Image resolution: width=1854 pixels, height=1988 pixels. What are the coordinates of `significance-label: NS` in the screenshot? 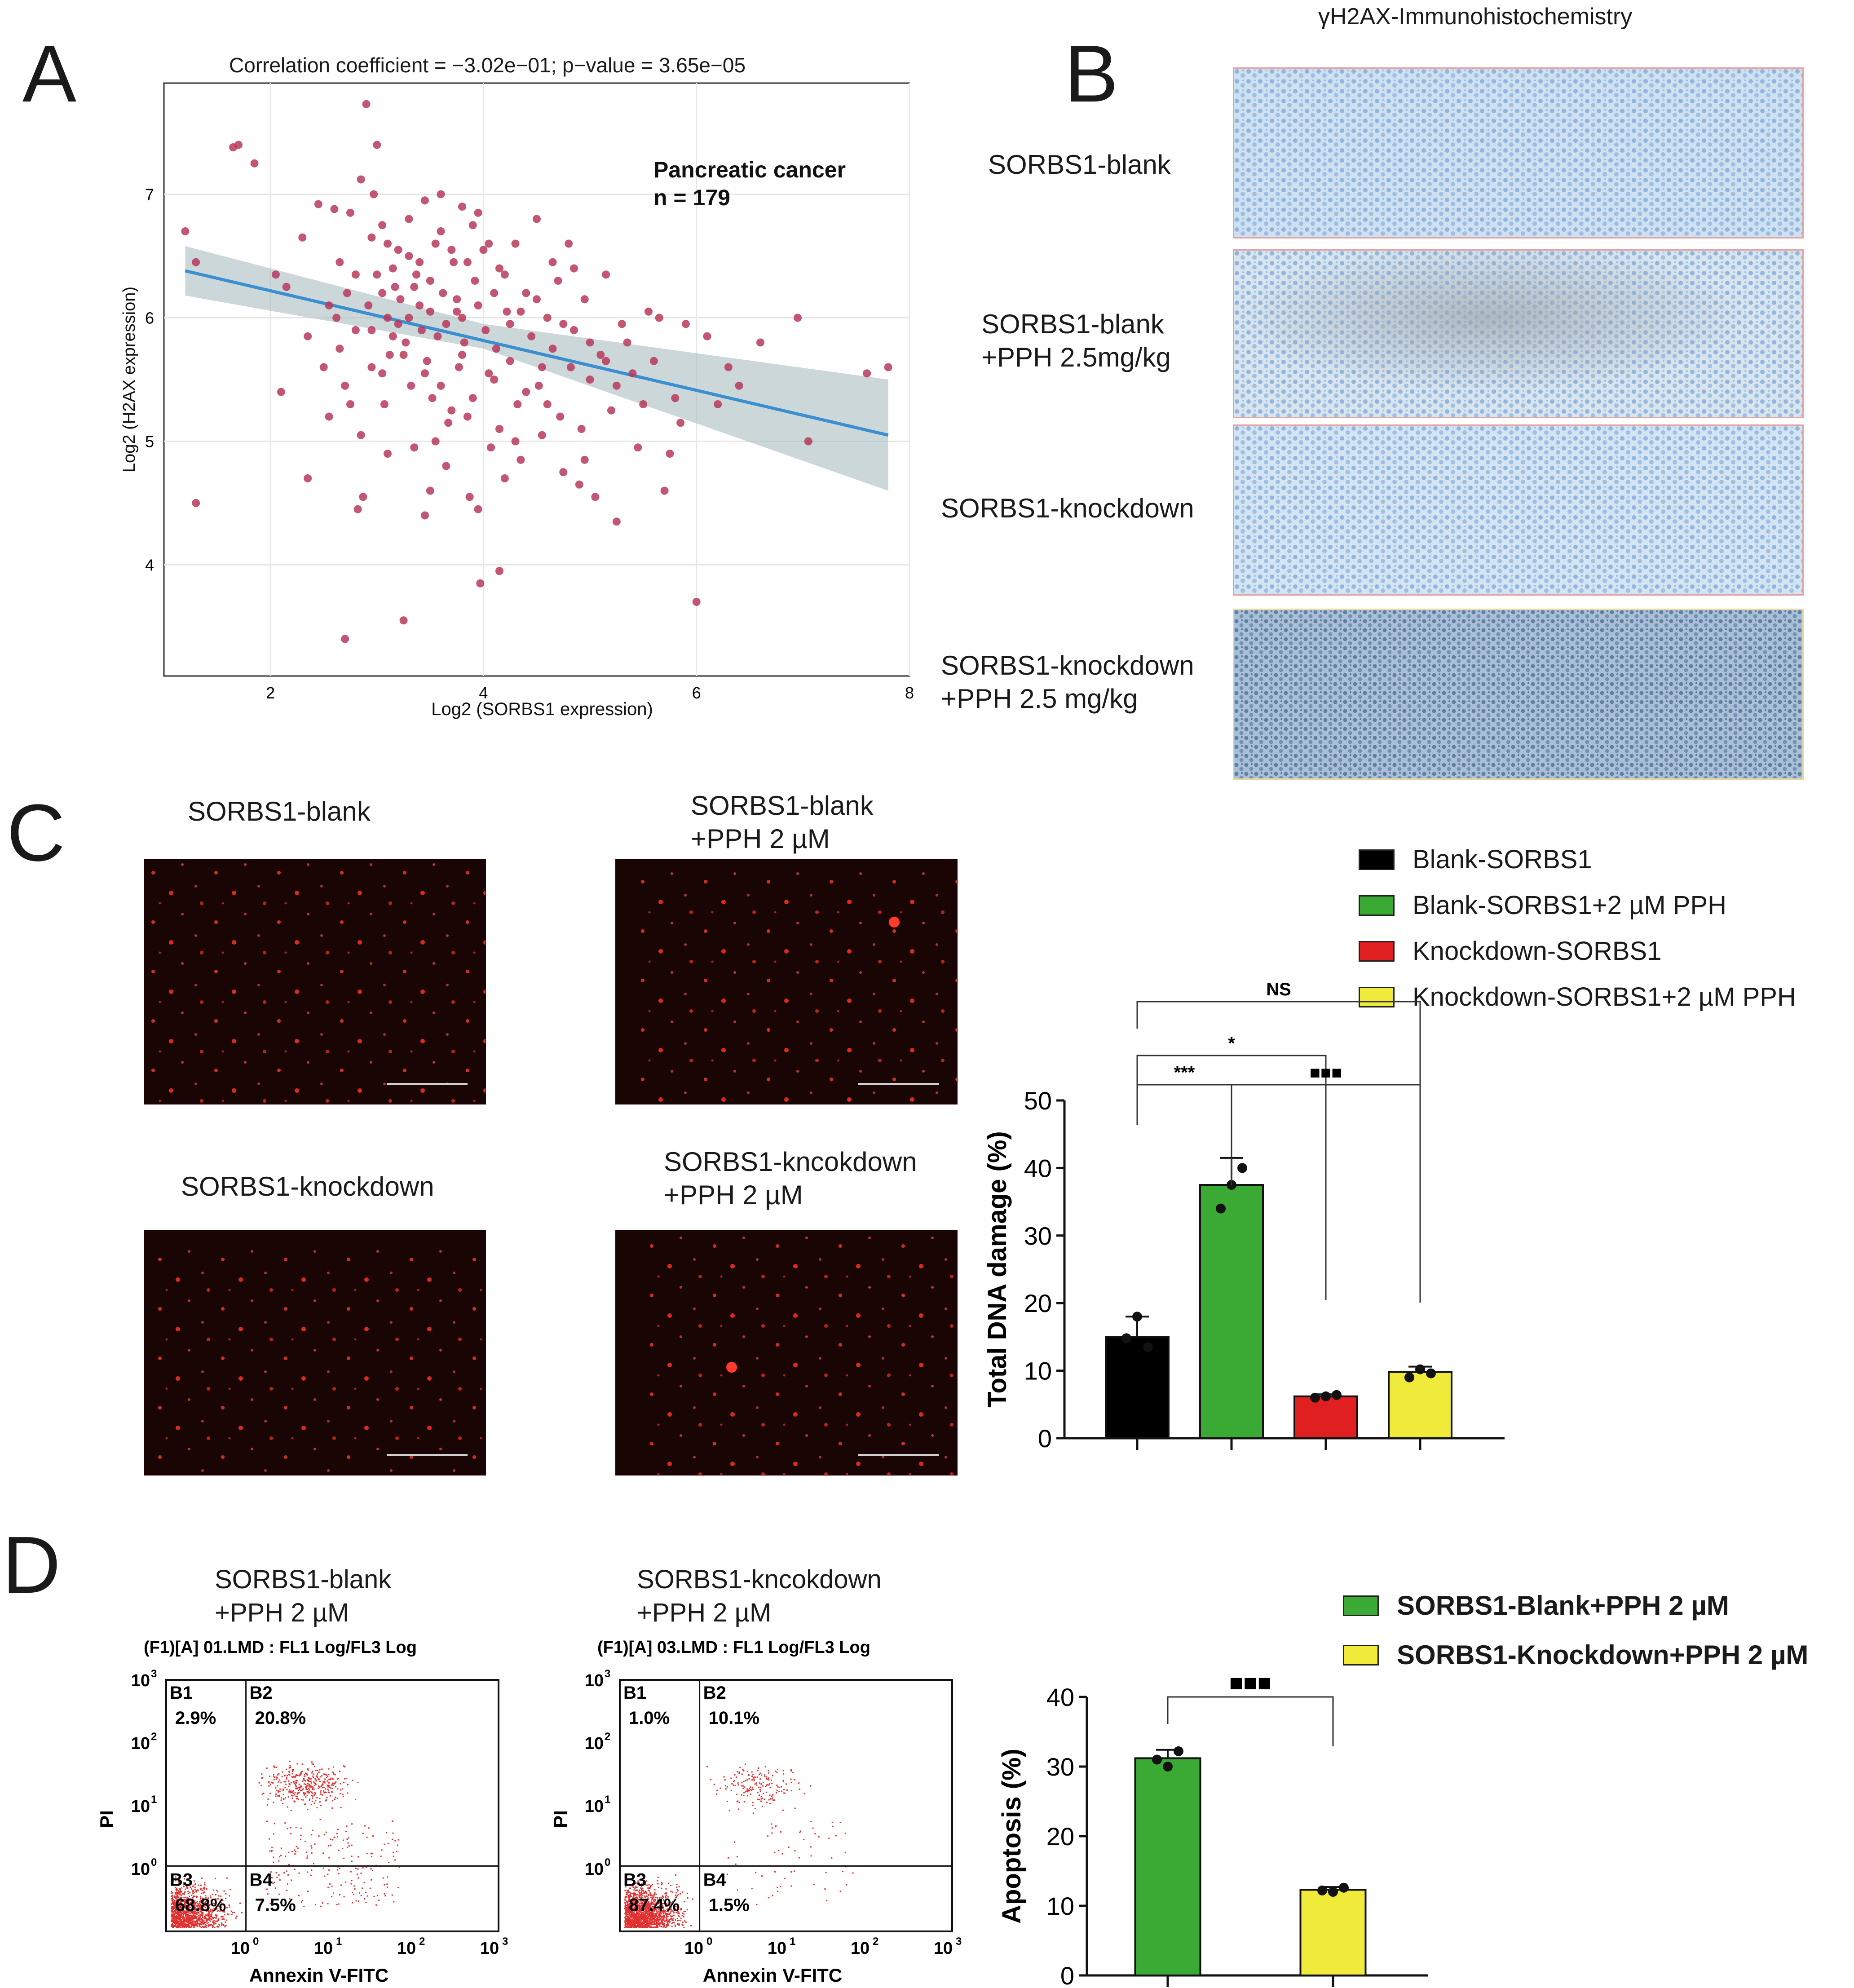 It's located at (1279, 989).